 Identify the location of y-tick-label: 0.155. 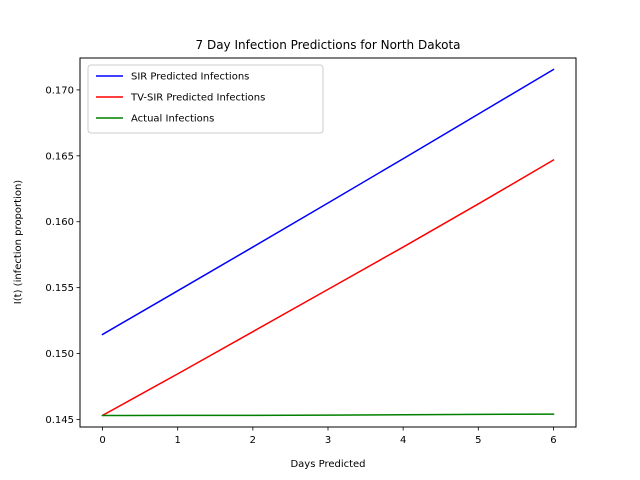
(59, 288).